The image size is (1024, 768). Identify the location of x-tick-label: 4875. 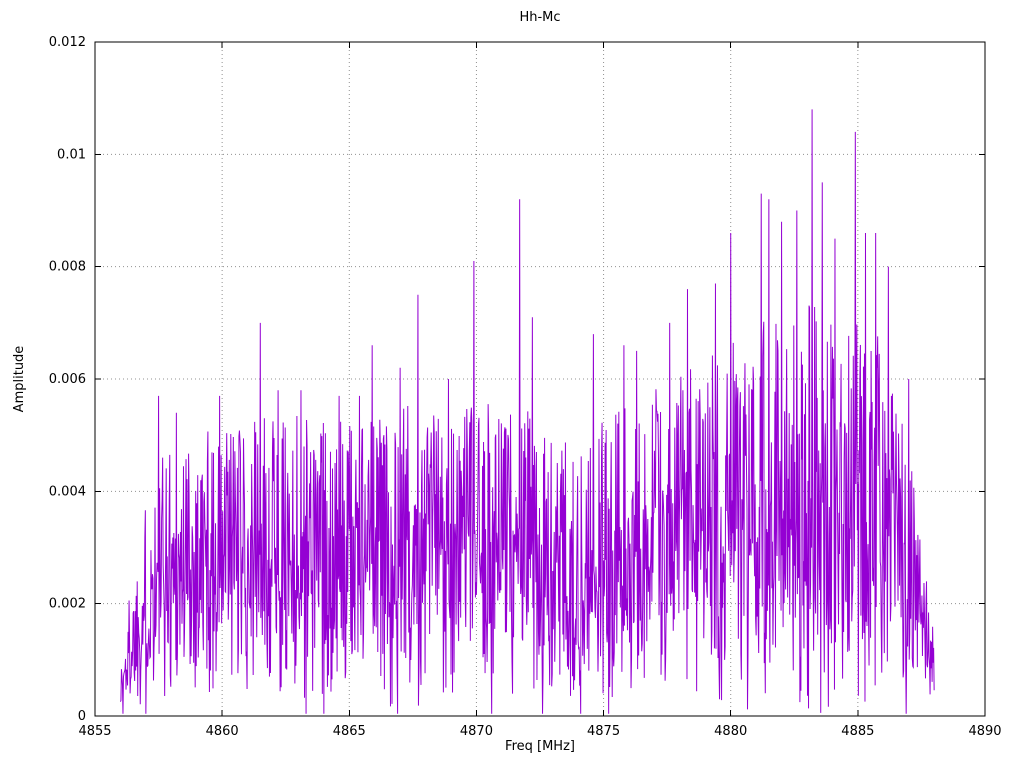
(603, 731).